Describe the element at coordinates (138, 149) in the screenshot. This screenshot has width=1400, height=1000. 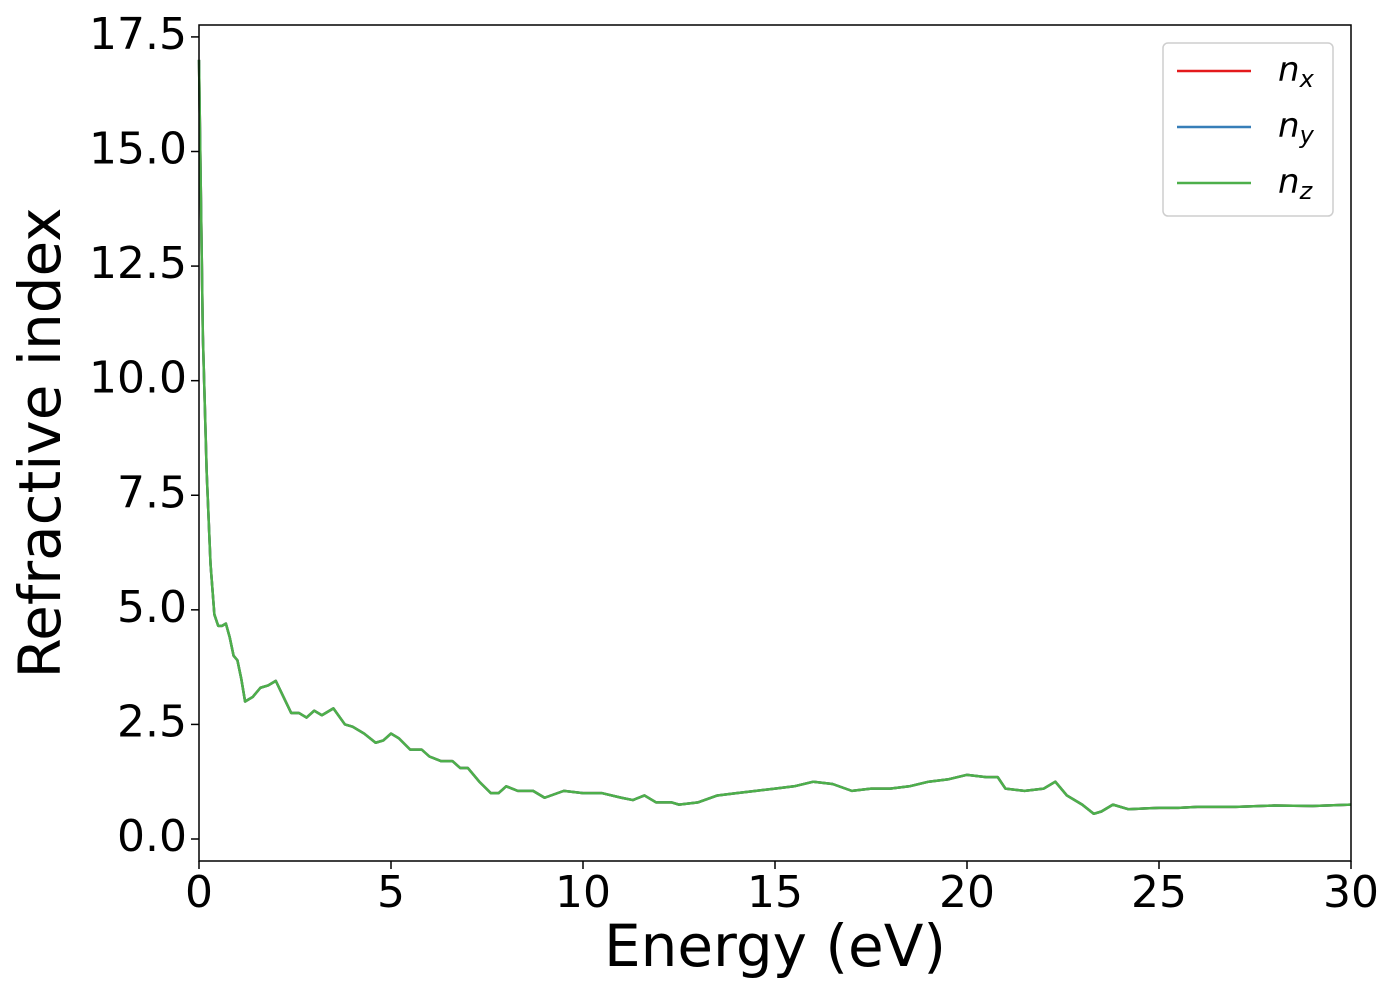
I see `y-tick-label: 15.0` at that location.